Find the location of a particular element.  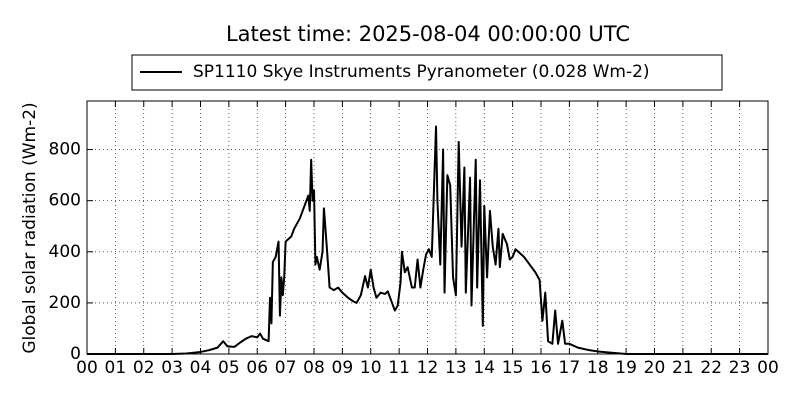

x-tick-label: 14 is located at coordinates (484, 368).